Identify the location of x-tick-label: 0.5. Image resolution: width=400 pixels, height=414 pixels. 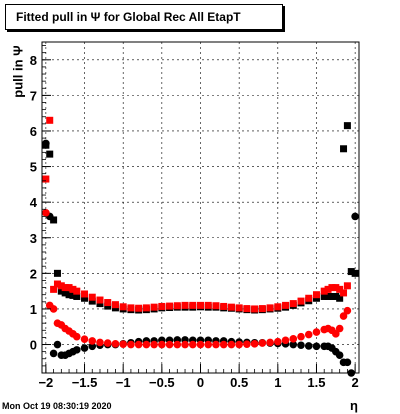
(239, 382).